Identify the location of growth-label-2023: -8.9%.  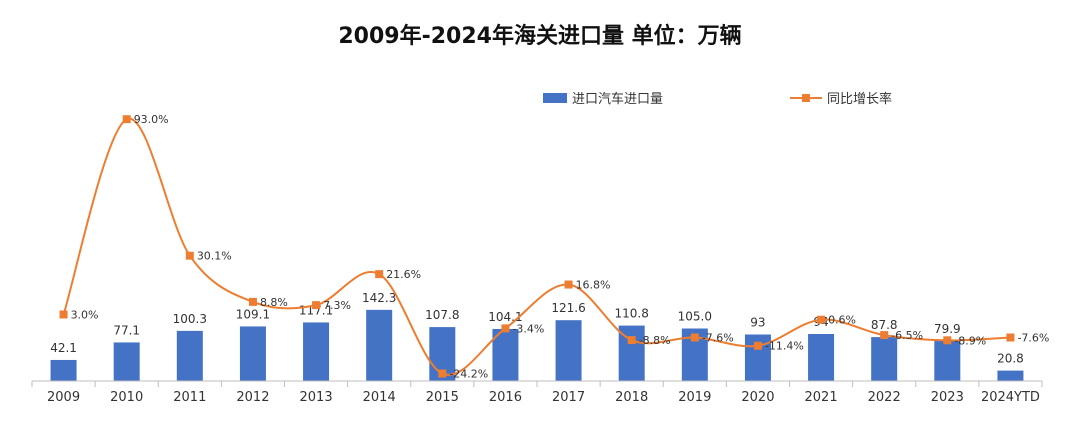
(970, 340).